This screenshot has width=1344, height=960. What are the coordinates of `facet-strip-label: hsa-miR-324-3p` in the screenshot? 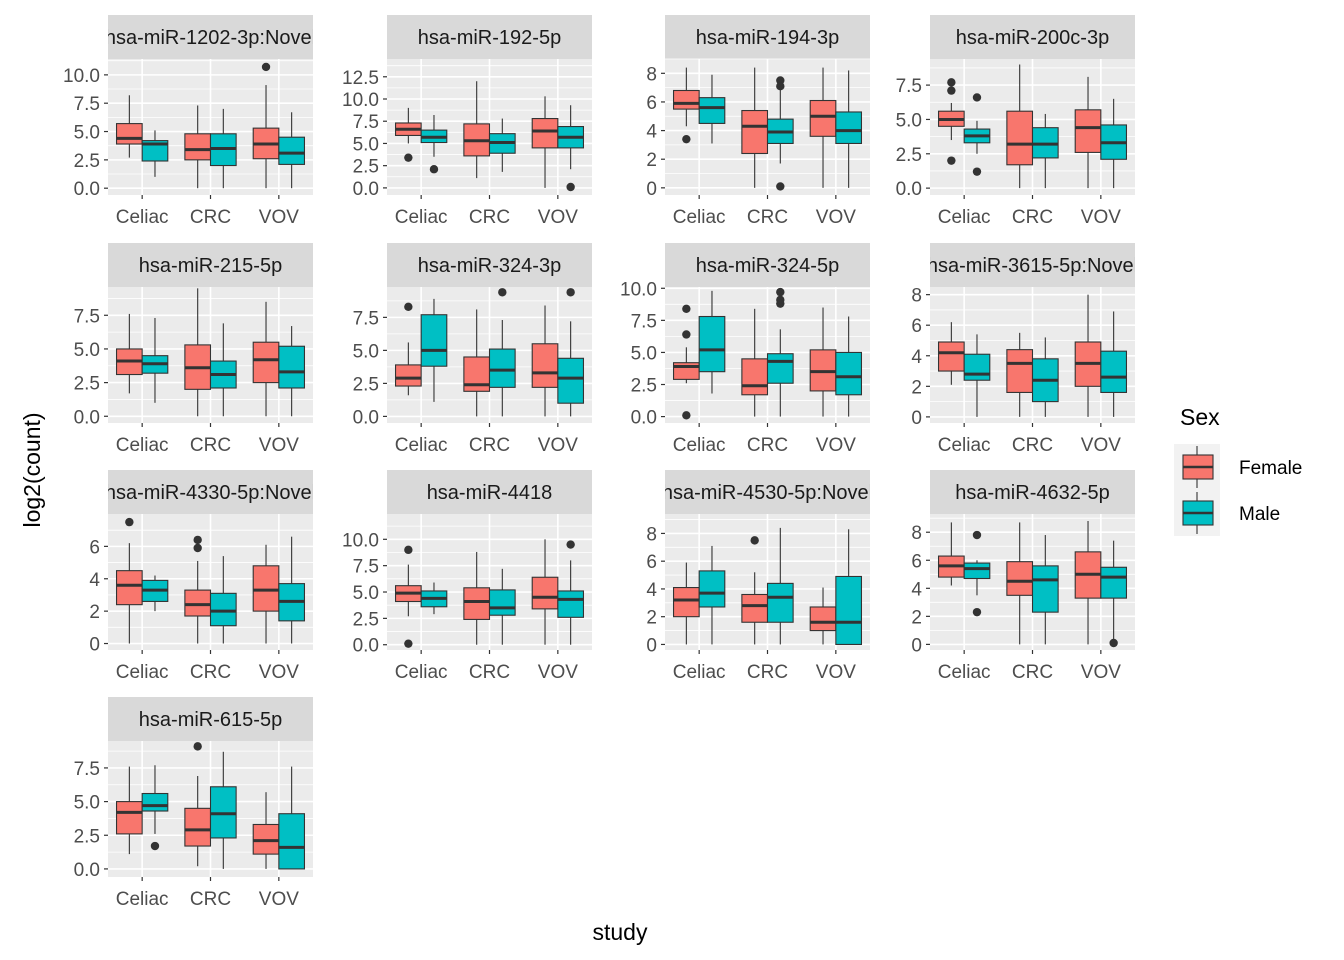 It's located at (489, 266).